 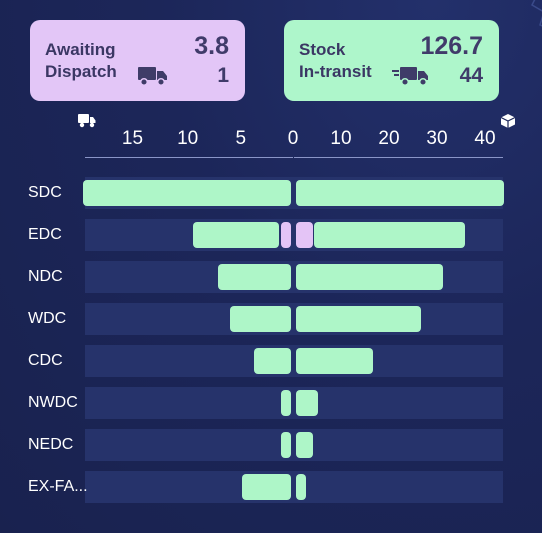 I want to click on dispatch-pending-bar, so click(x=286, y=235).